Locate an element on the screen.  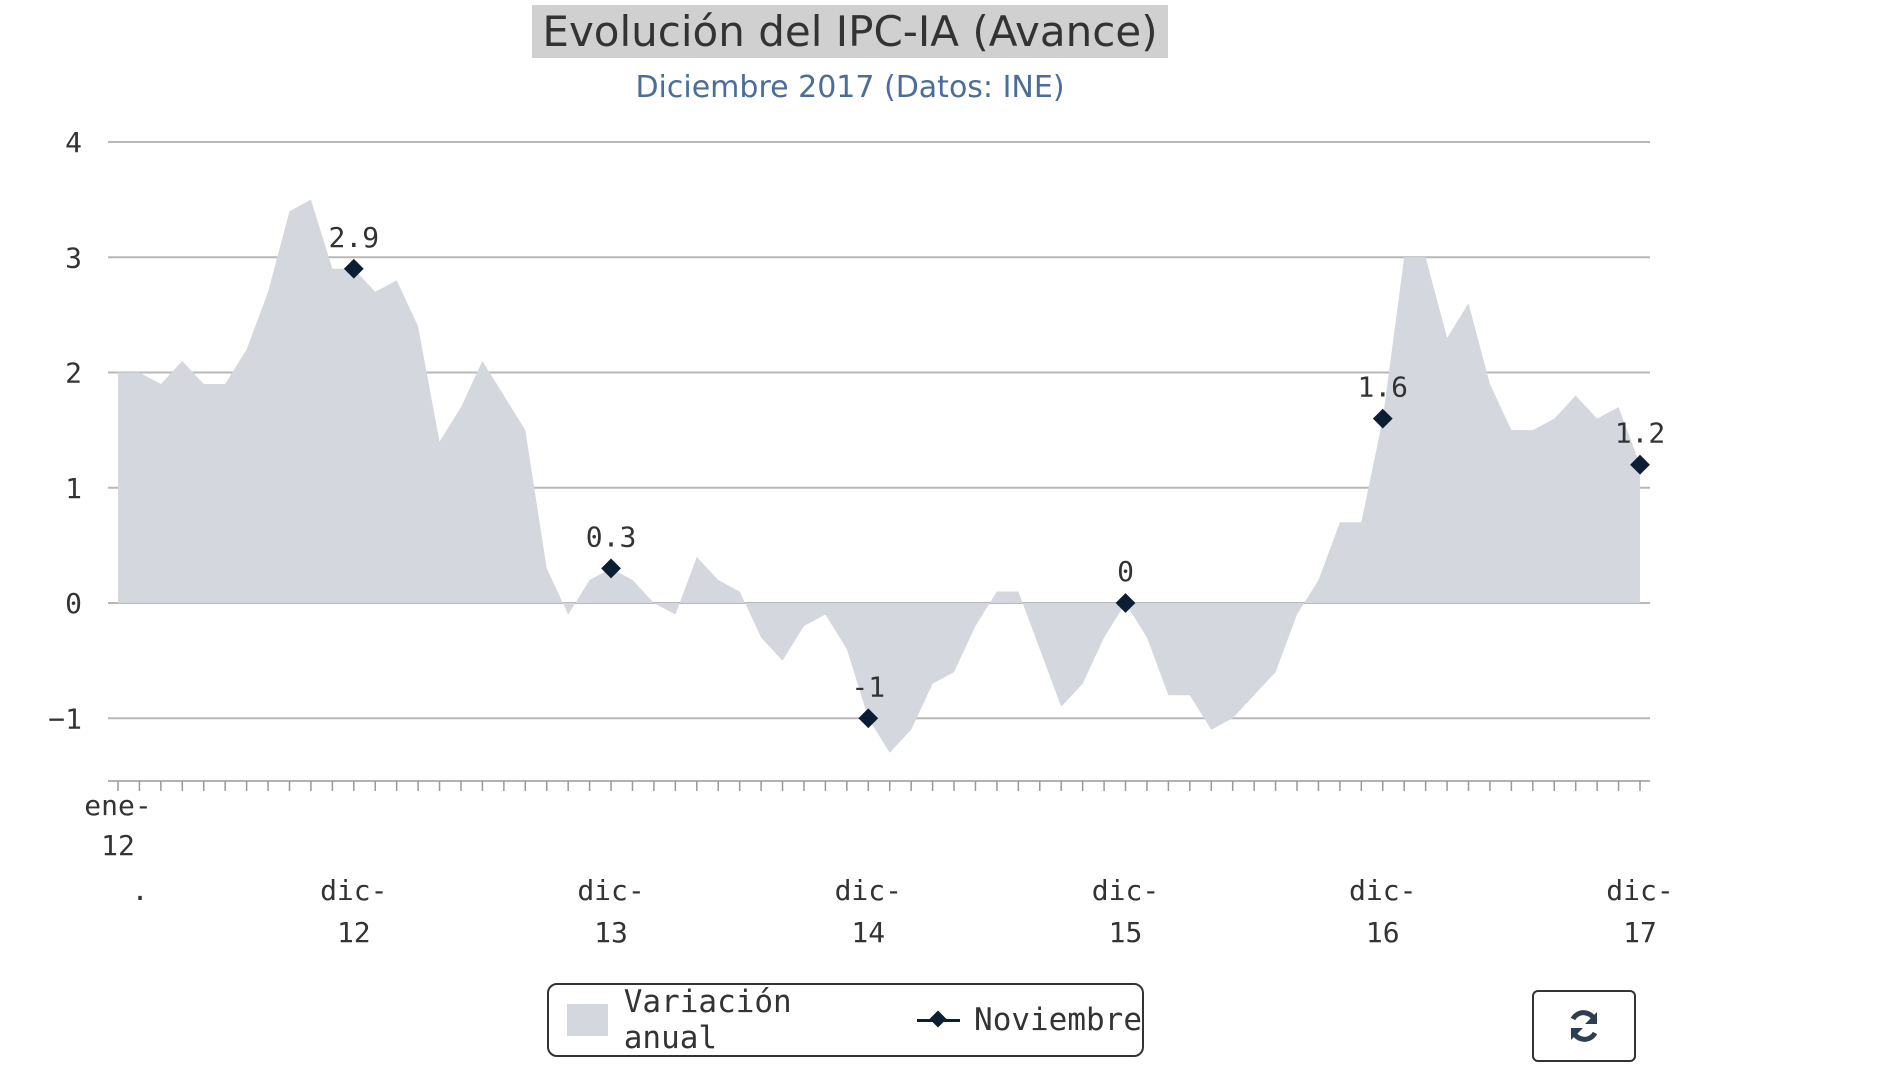
chart-subtitle: Diciembre 2017 (Datos: INE) is located at coordinates (850, 87).